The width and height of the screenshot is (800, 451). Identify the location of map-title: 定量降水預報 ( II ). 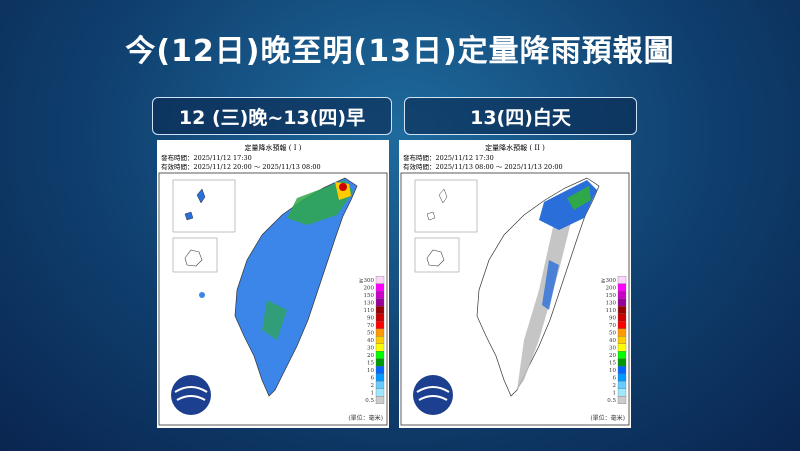
(515, 147).